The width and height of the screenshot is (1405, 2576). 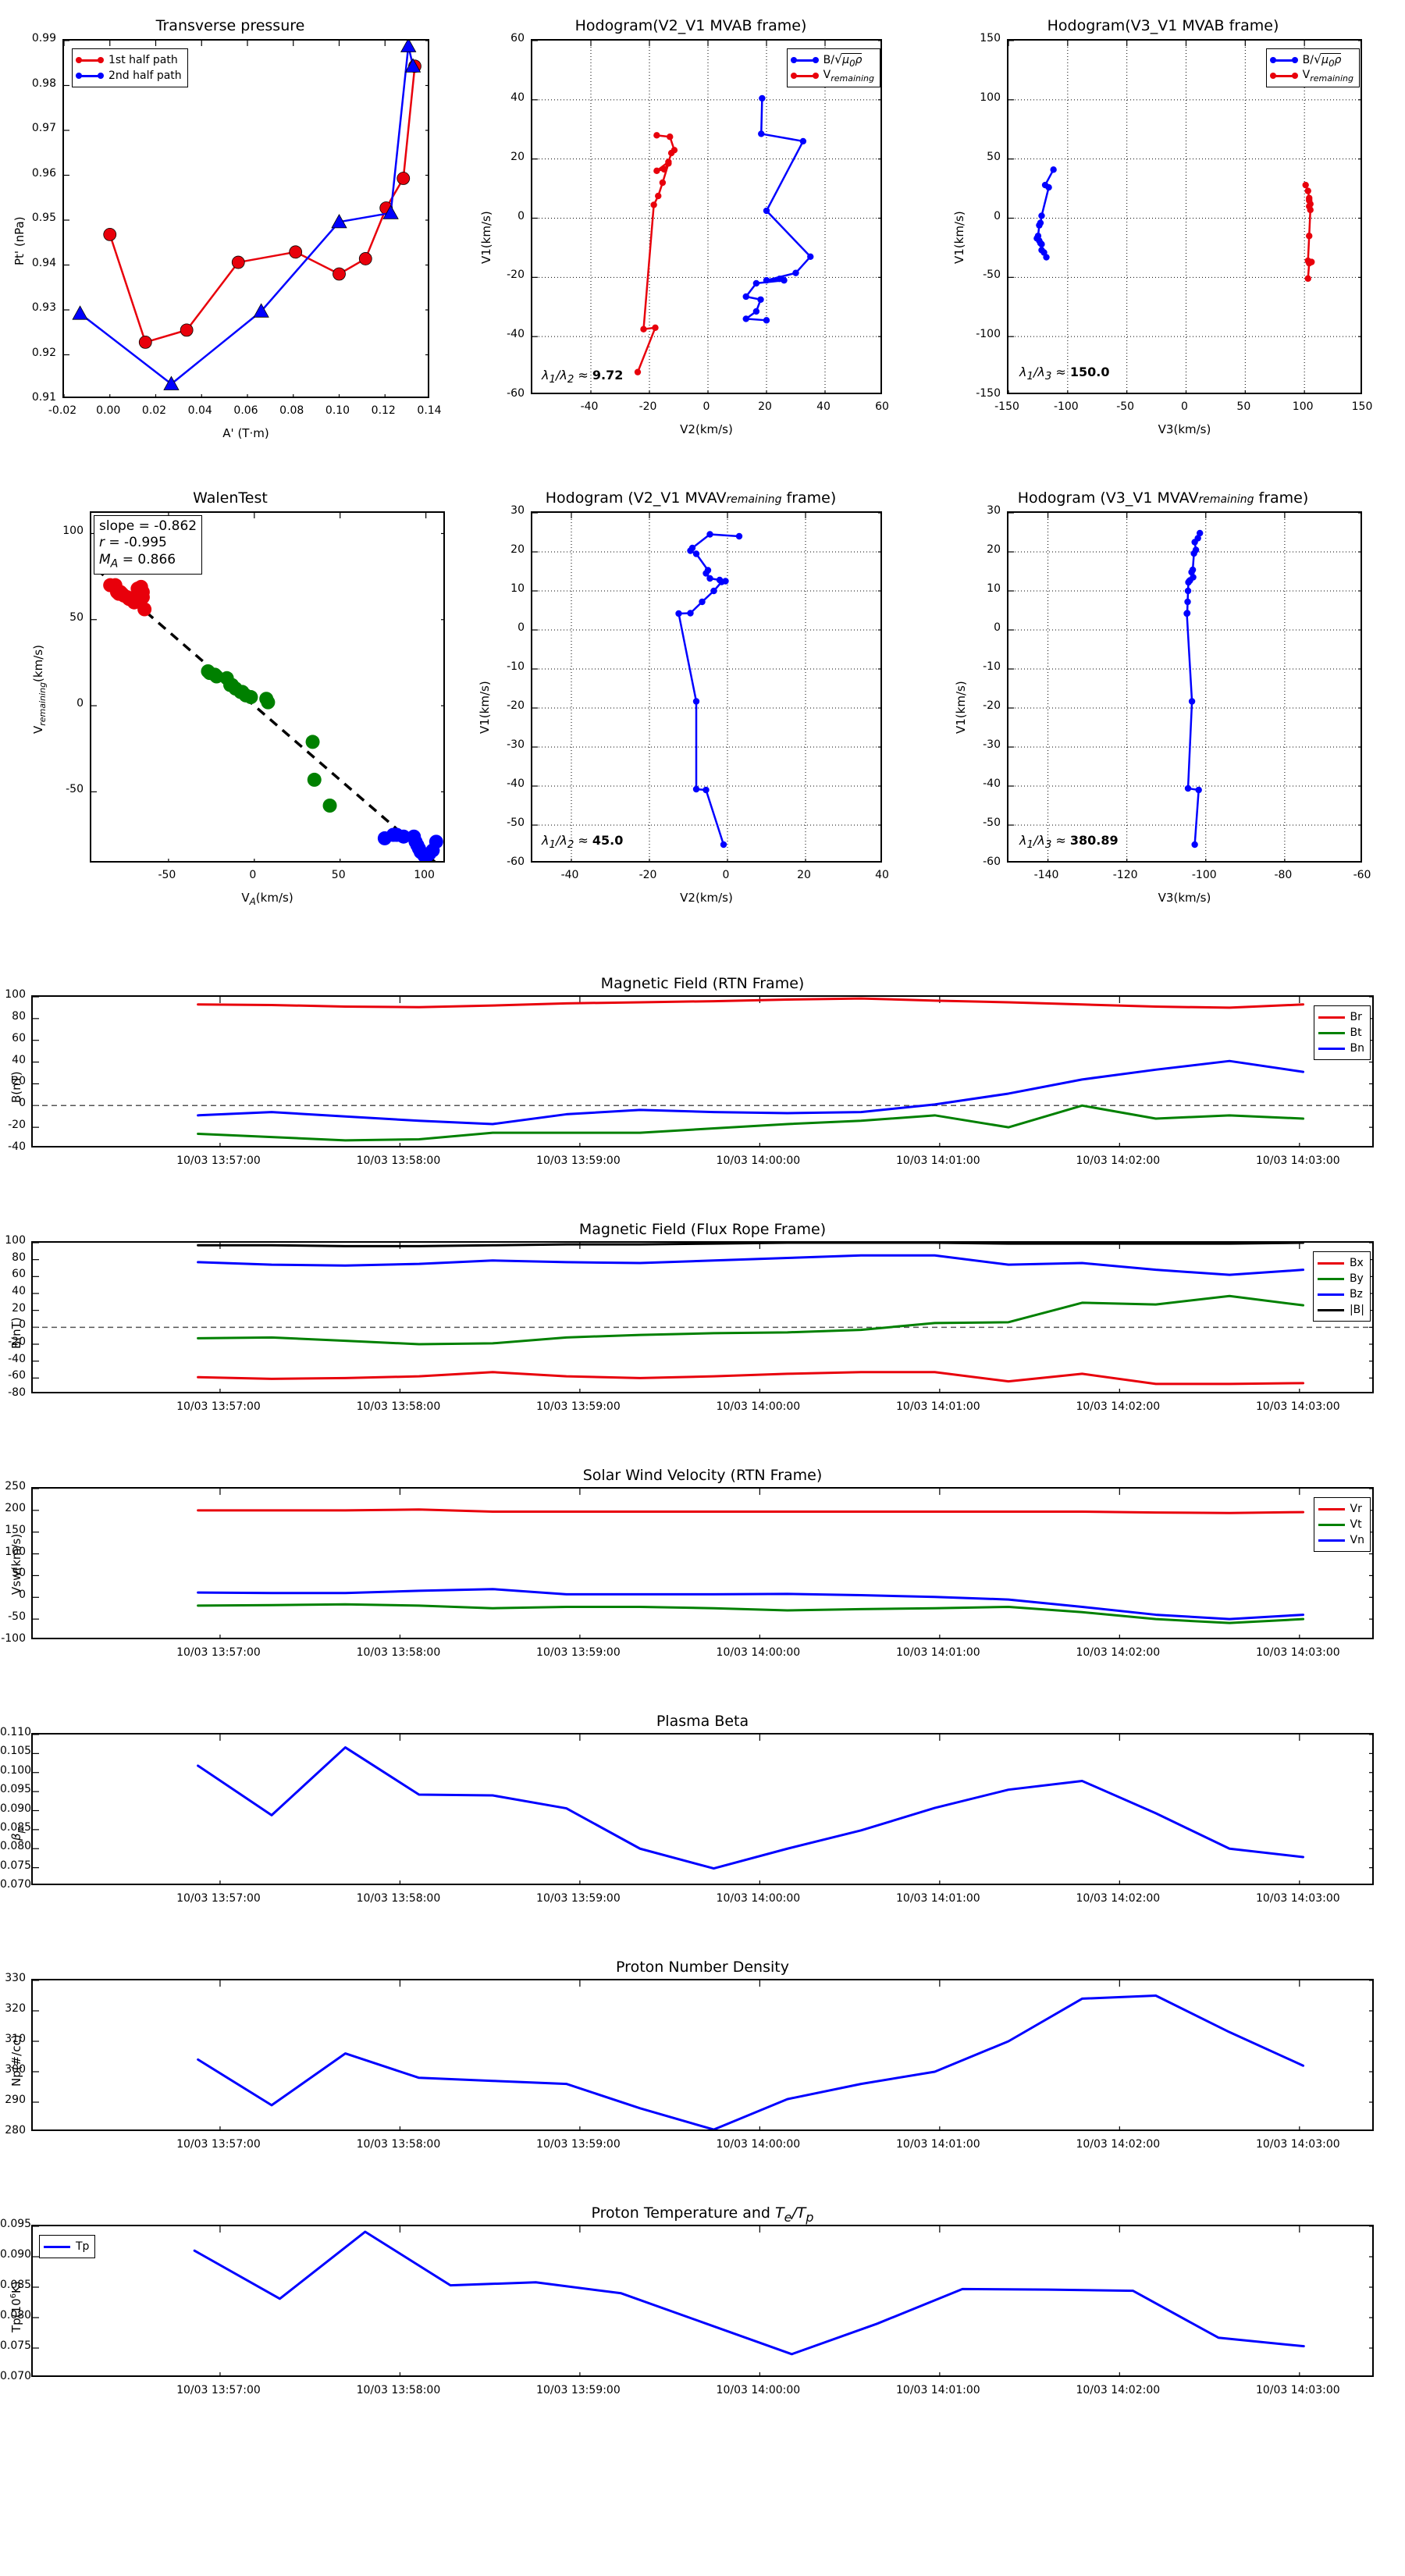 I want to click on hodogram-v2v1-mvab-panel-ytick: -60, so click(x=516, y=393).